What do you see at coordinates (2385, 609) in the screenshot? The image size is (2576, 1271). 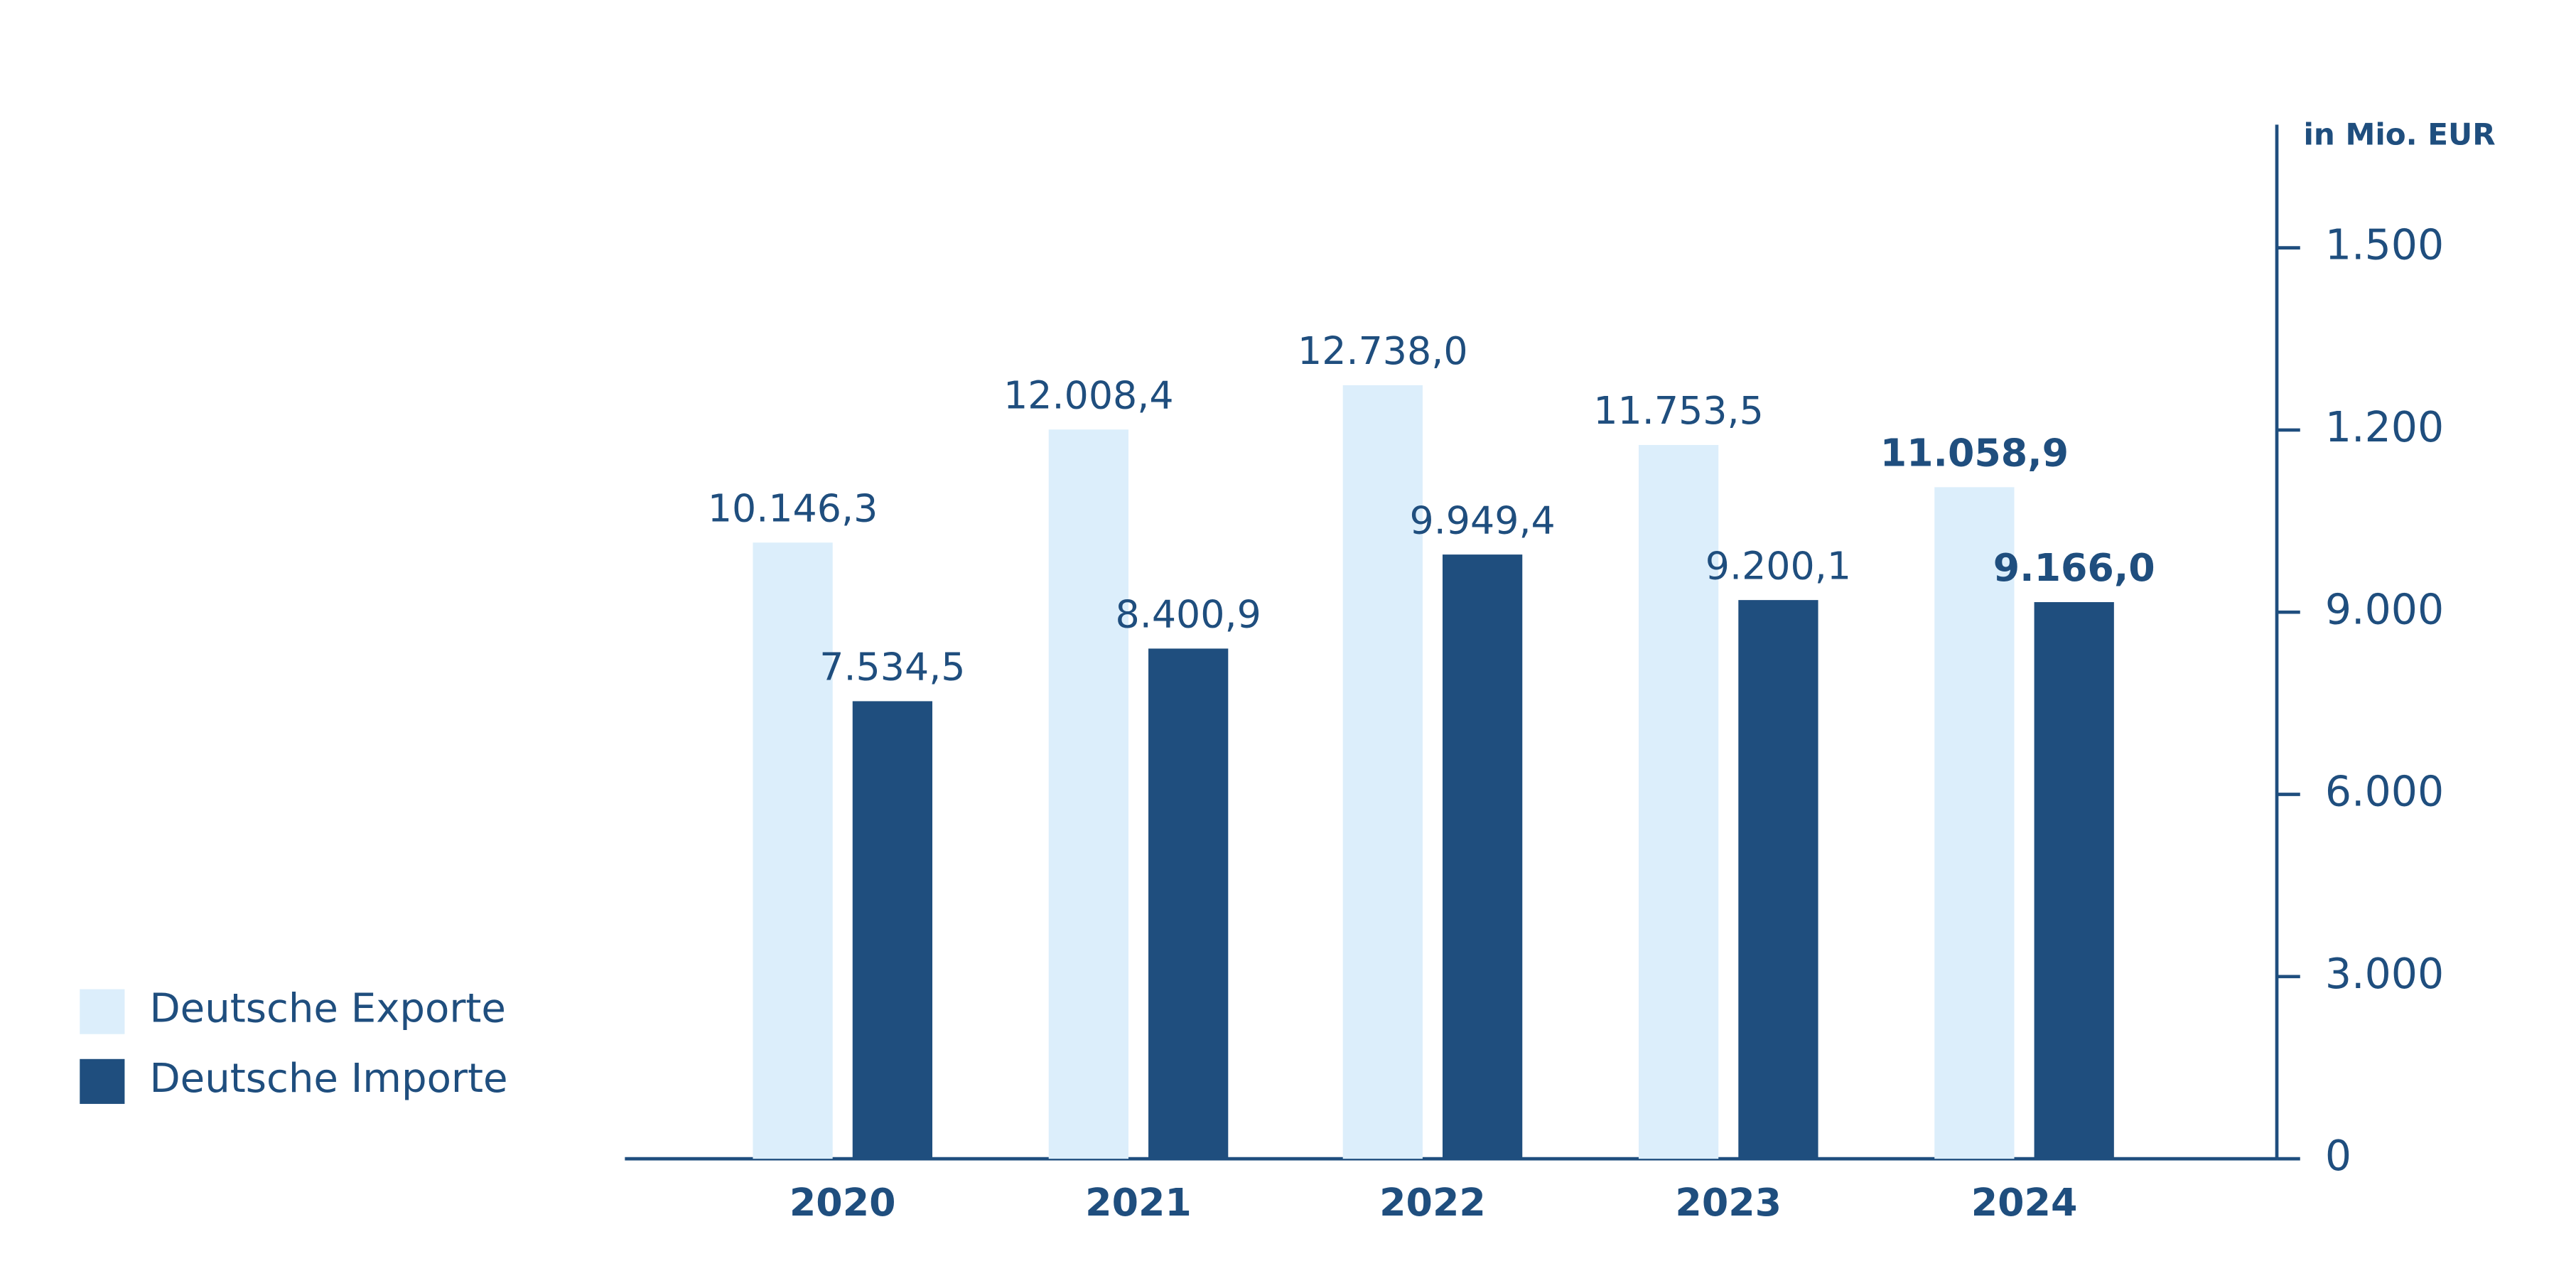 I see `y-tick-label: 9.000` at bounding box center [2385, 609].